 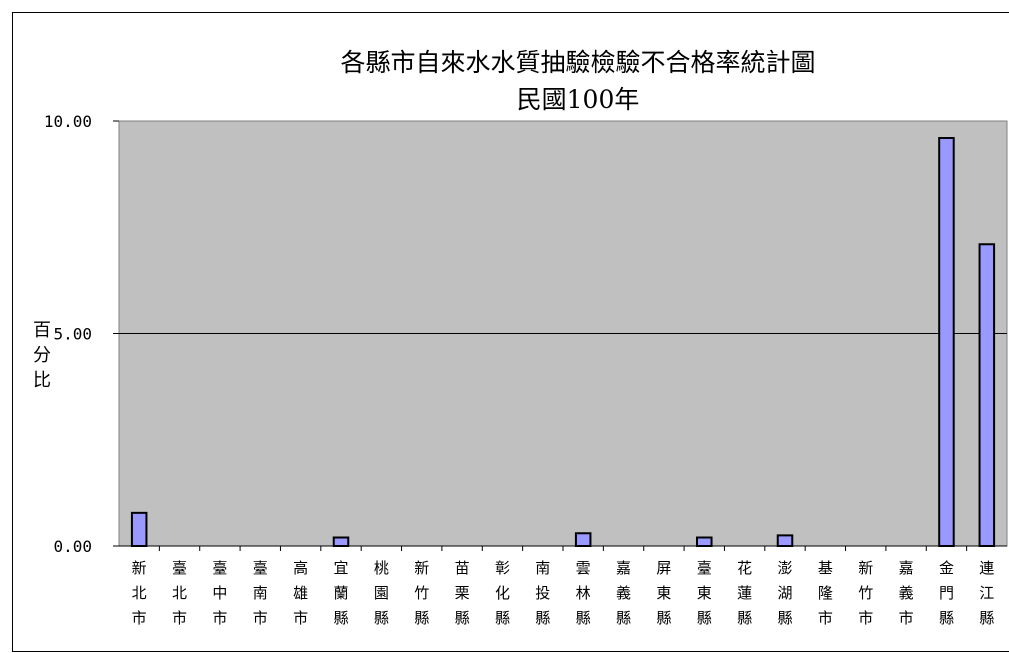 I want to click on x-tick-label: 南投縣, so click(x=542, y=593).